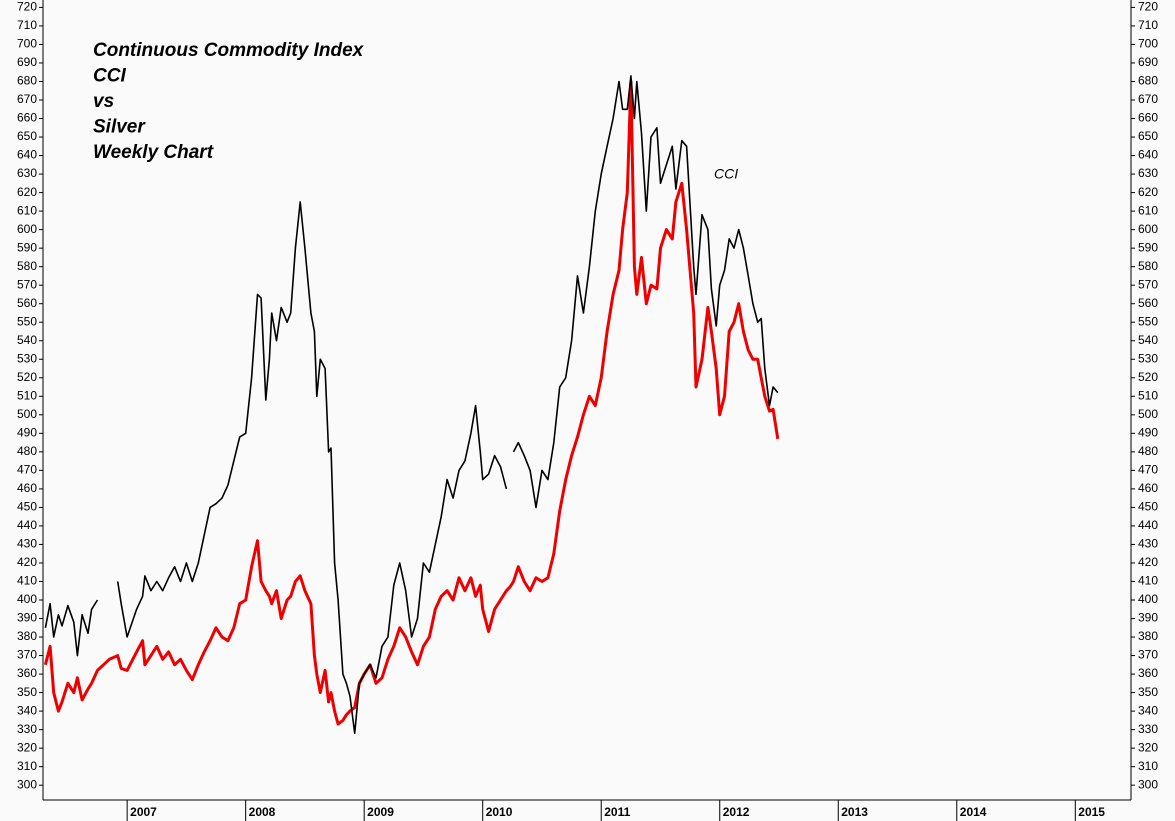  I want to click on y-tick-label: 610, so click(27, 210).